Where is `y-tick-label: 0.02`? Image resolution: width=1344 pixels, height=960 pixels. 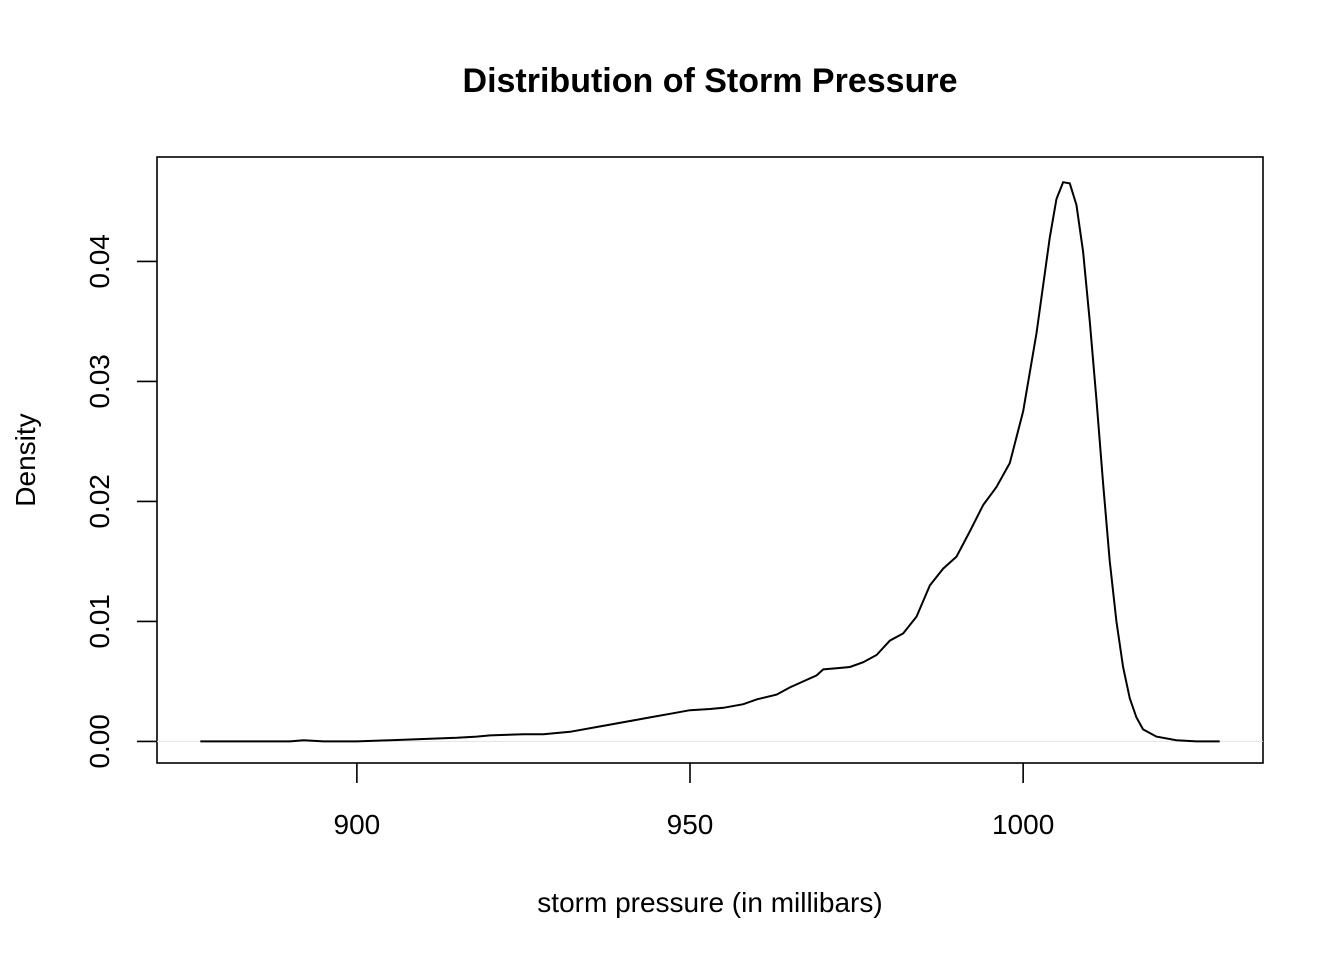 y-tick-label: 0.02 is located at coordinates (99, 501).